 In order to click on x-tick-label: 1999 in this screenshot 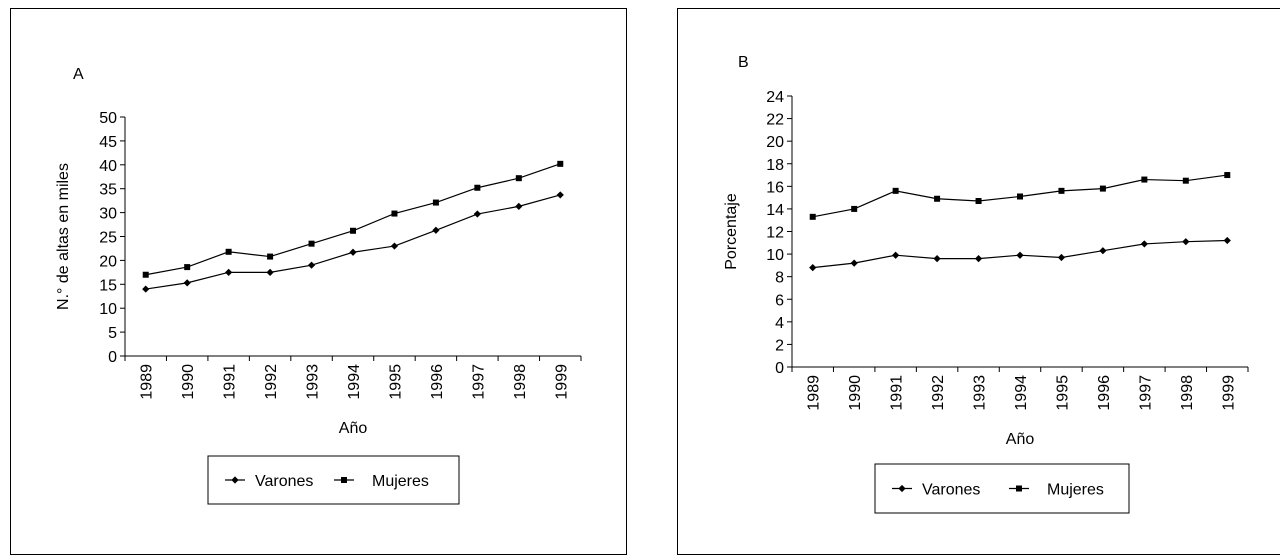, I will do `click(1228, 393)`.